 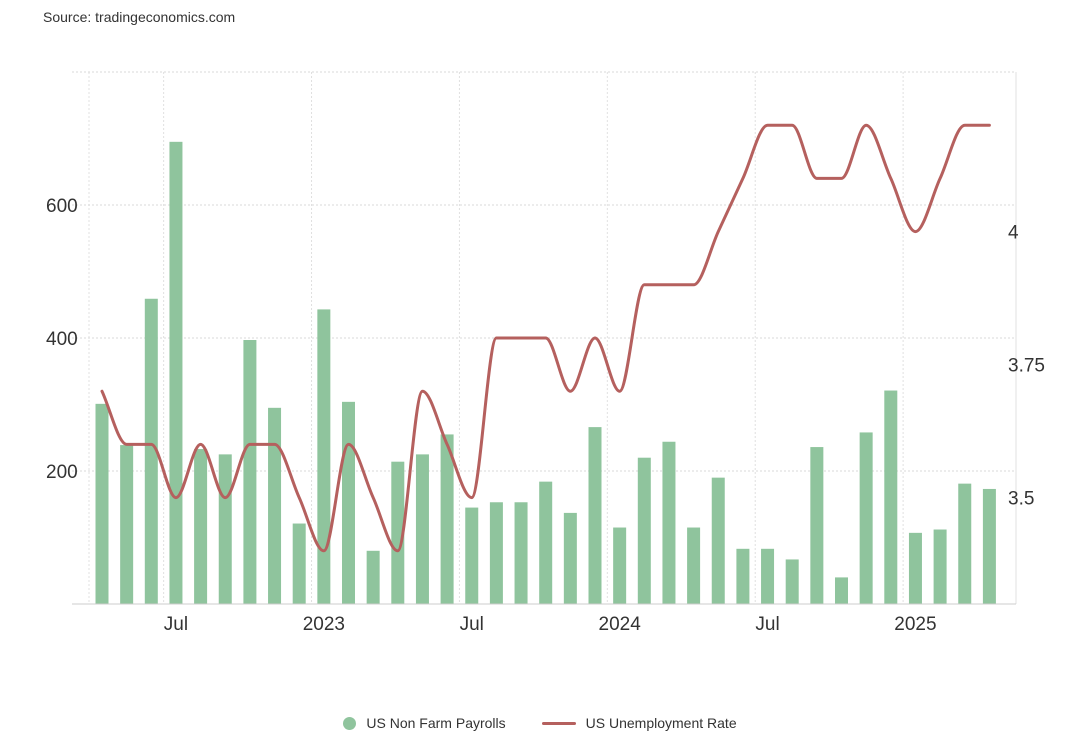 I want to click on y-right-tick-label: 3.5, so click(x=1021, y=499).